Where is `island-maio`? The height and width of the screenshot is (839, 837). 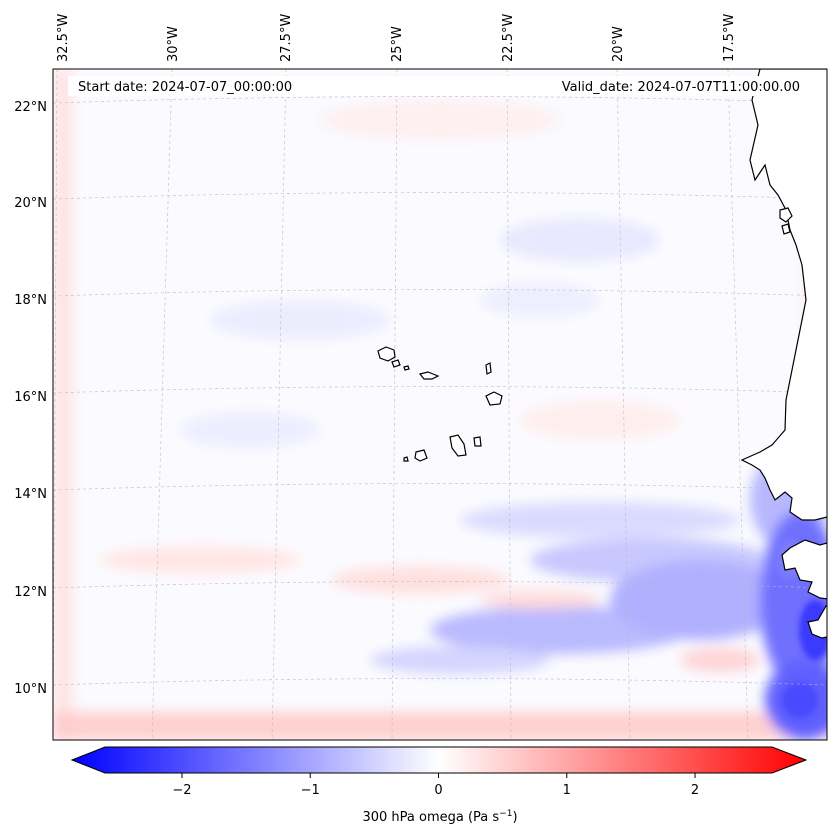
island-maio is located at coordinates (477, 441).